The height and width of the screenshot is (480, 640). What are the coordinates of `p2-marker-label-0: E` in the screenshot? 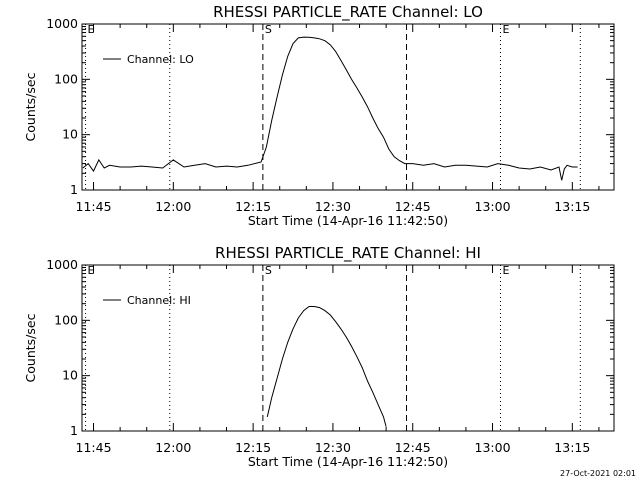 It's located at (91, 270).